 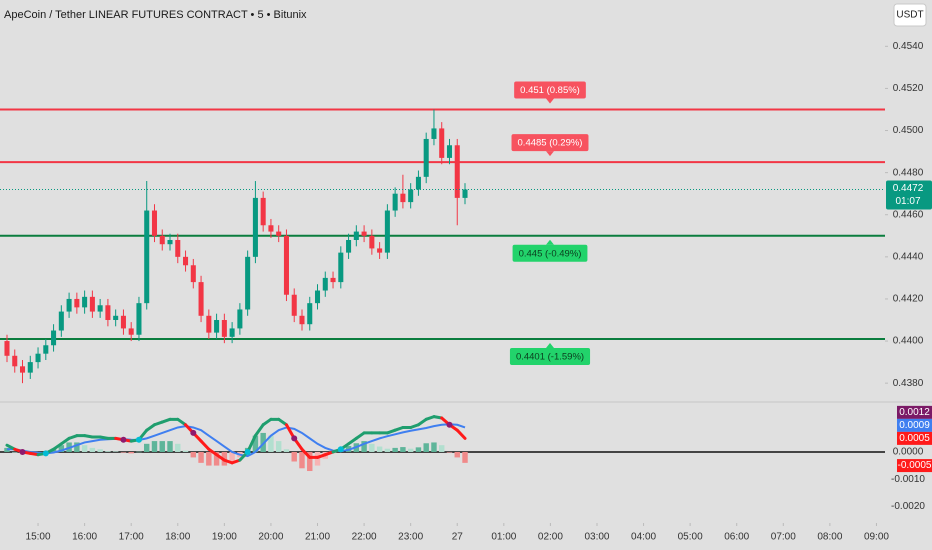 I want to click on level-label: 0.4485 (0.29%), so click(x=550, y=145).